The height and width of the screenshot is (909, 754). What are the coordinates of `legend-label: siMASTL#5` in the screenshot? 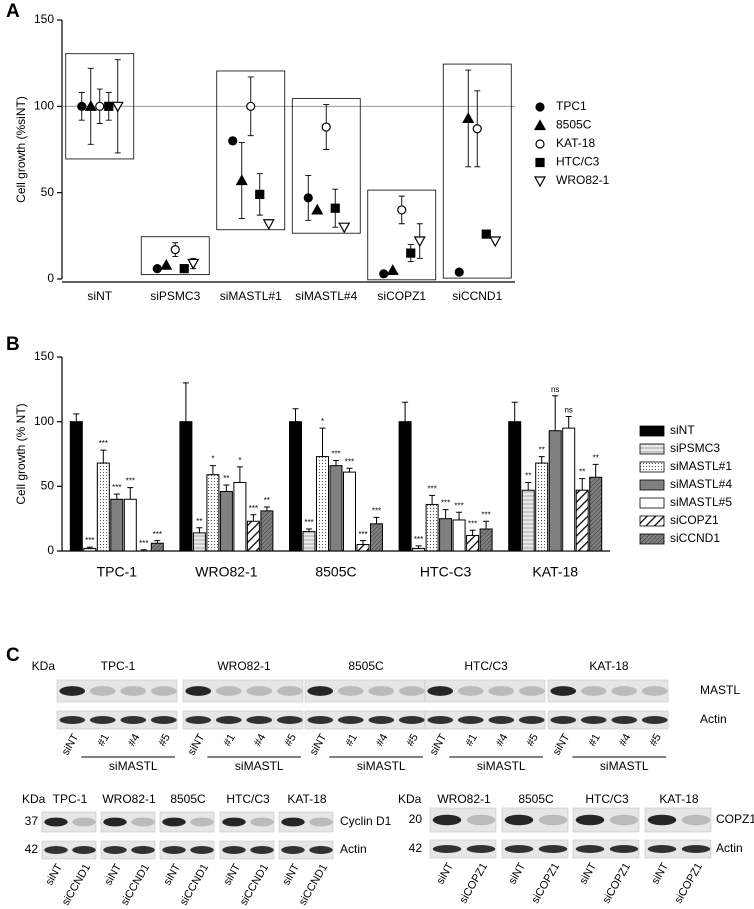 It's located at (701, 502).